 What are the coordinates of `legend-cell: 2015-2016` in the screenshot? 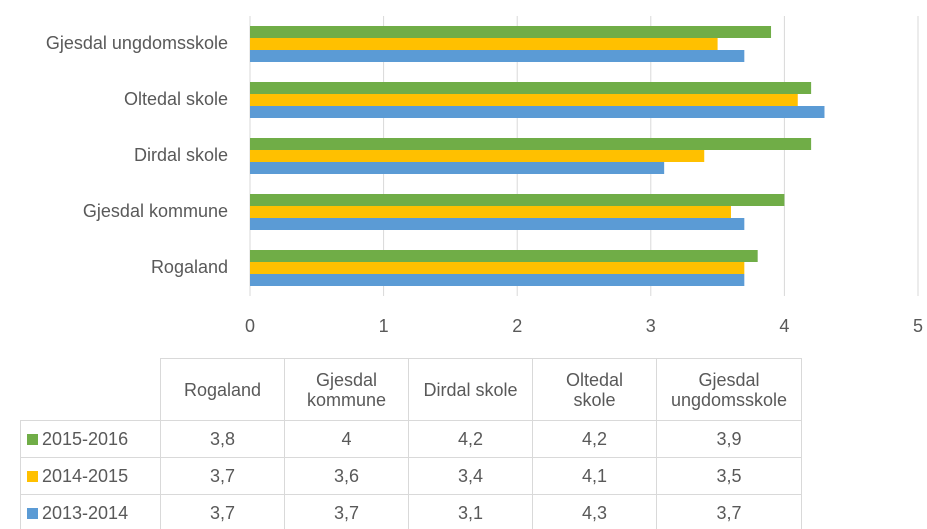 It's located at (90, 439).